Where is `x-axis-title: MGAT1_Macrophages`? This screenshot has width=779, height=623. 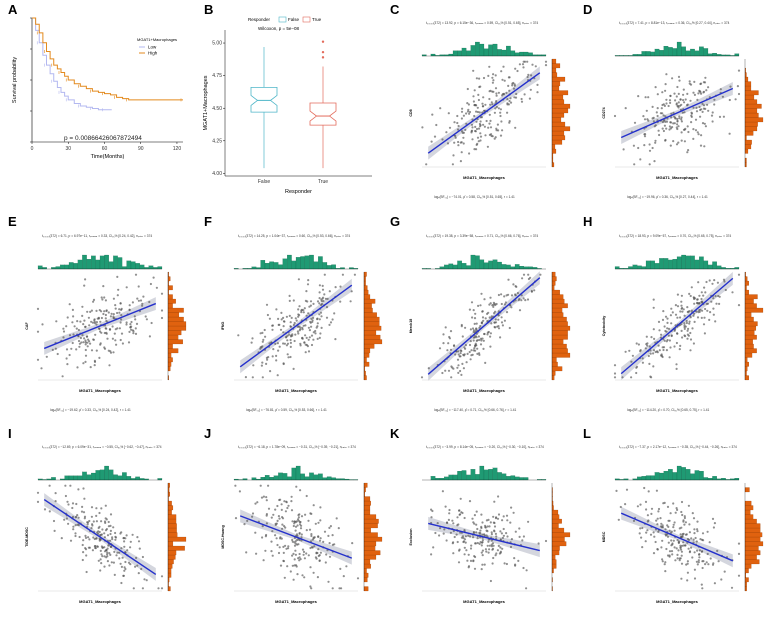 x-axis-title: MGAT1_Macrophages is located at coordinates (484, 390).